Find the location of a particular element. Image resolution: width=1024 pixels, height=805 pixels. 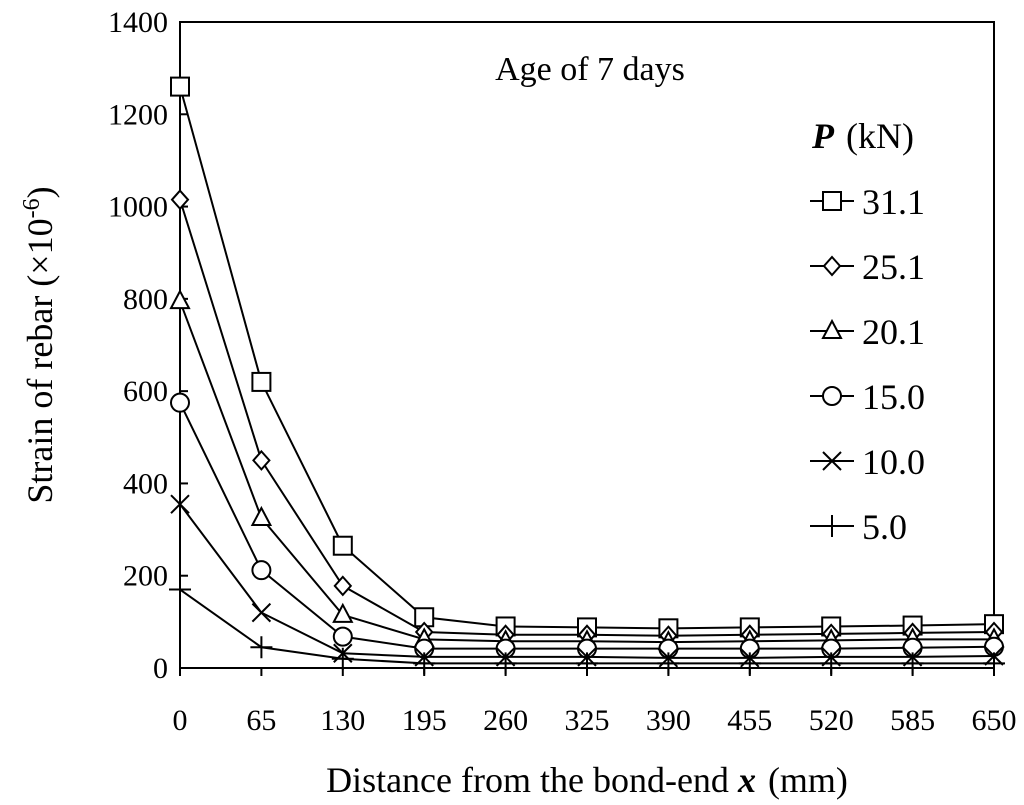

y-tick-label: 0 is located at coordinates (160, 668).